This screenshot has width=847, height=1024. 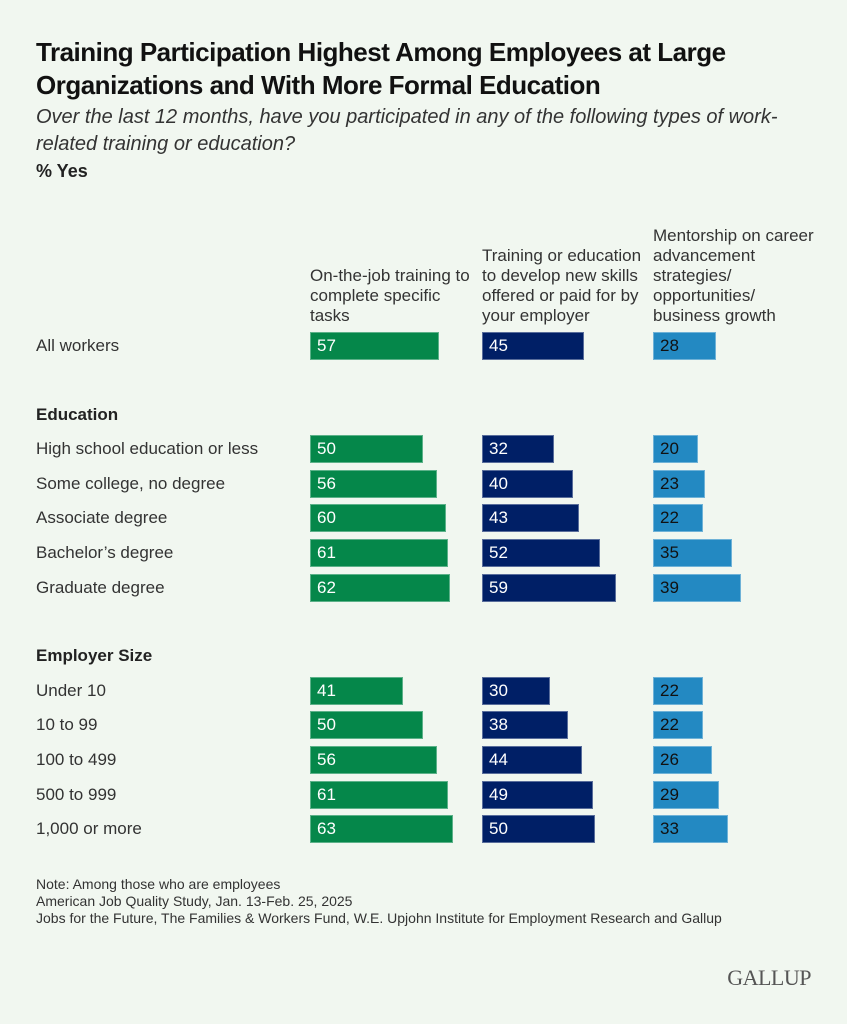 What do you see at coordinates (102, 518) in the screenshot?
I see `row-label: Associate degree` at bounding box center [102, 518].